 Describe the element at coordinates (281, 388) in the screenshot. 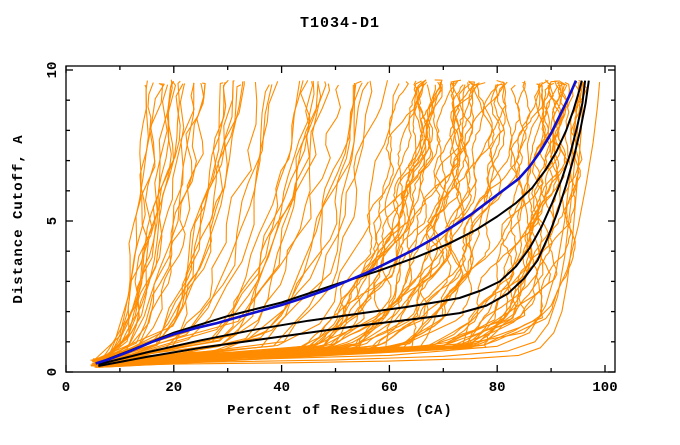

I see `x-tick-label: 40` at that location.